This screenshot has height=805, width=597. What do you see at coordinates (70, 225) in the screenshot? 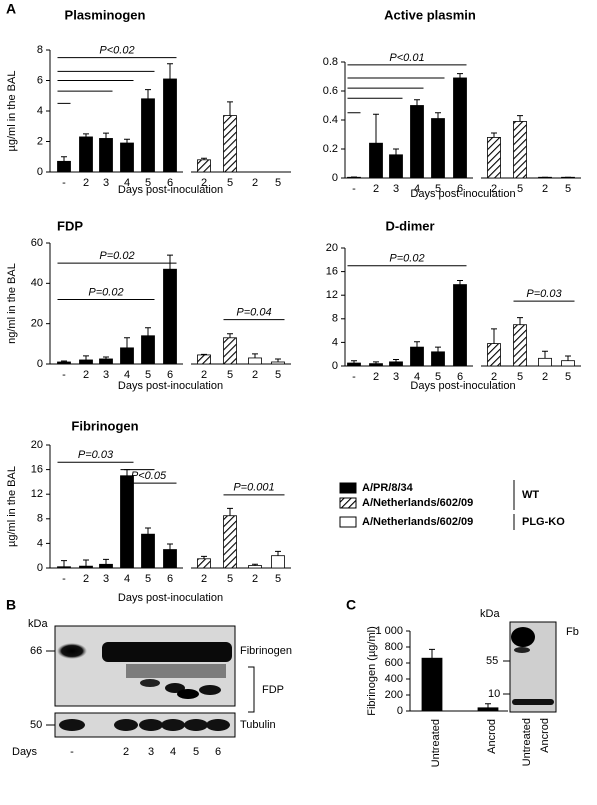
I see `chart-title: FDP` at bounding box center [70, 225].